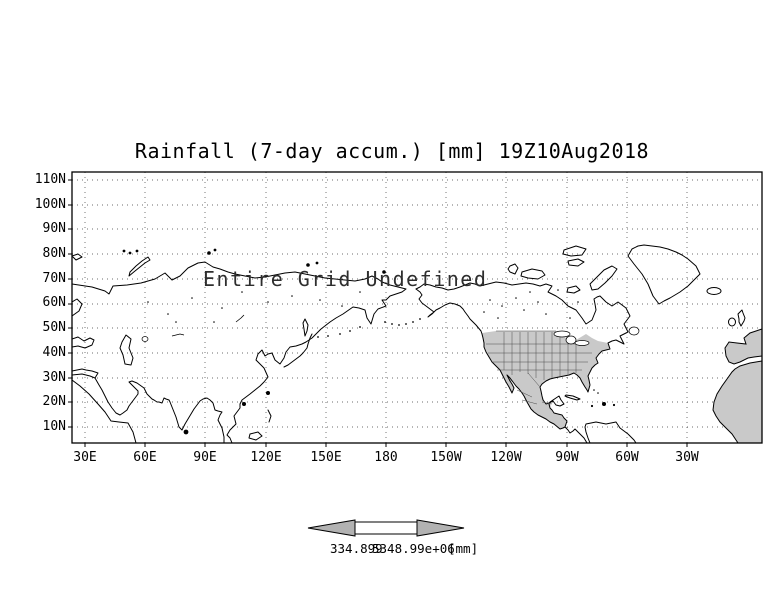  What do you see at coordinates (54, 327) in the screenshot?
I see `y-tick-label: 50N` at bounding box center [54, 327].